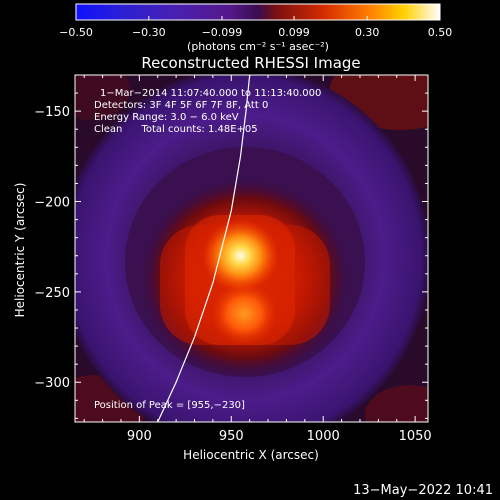  I want to click on y-tick-label: −300, so click(52, 383).